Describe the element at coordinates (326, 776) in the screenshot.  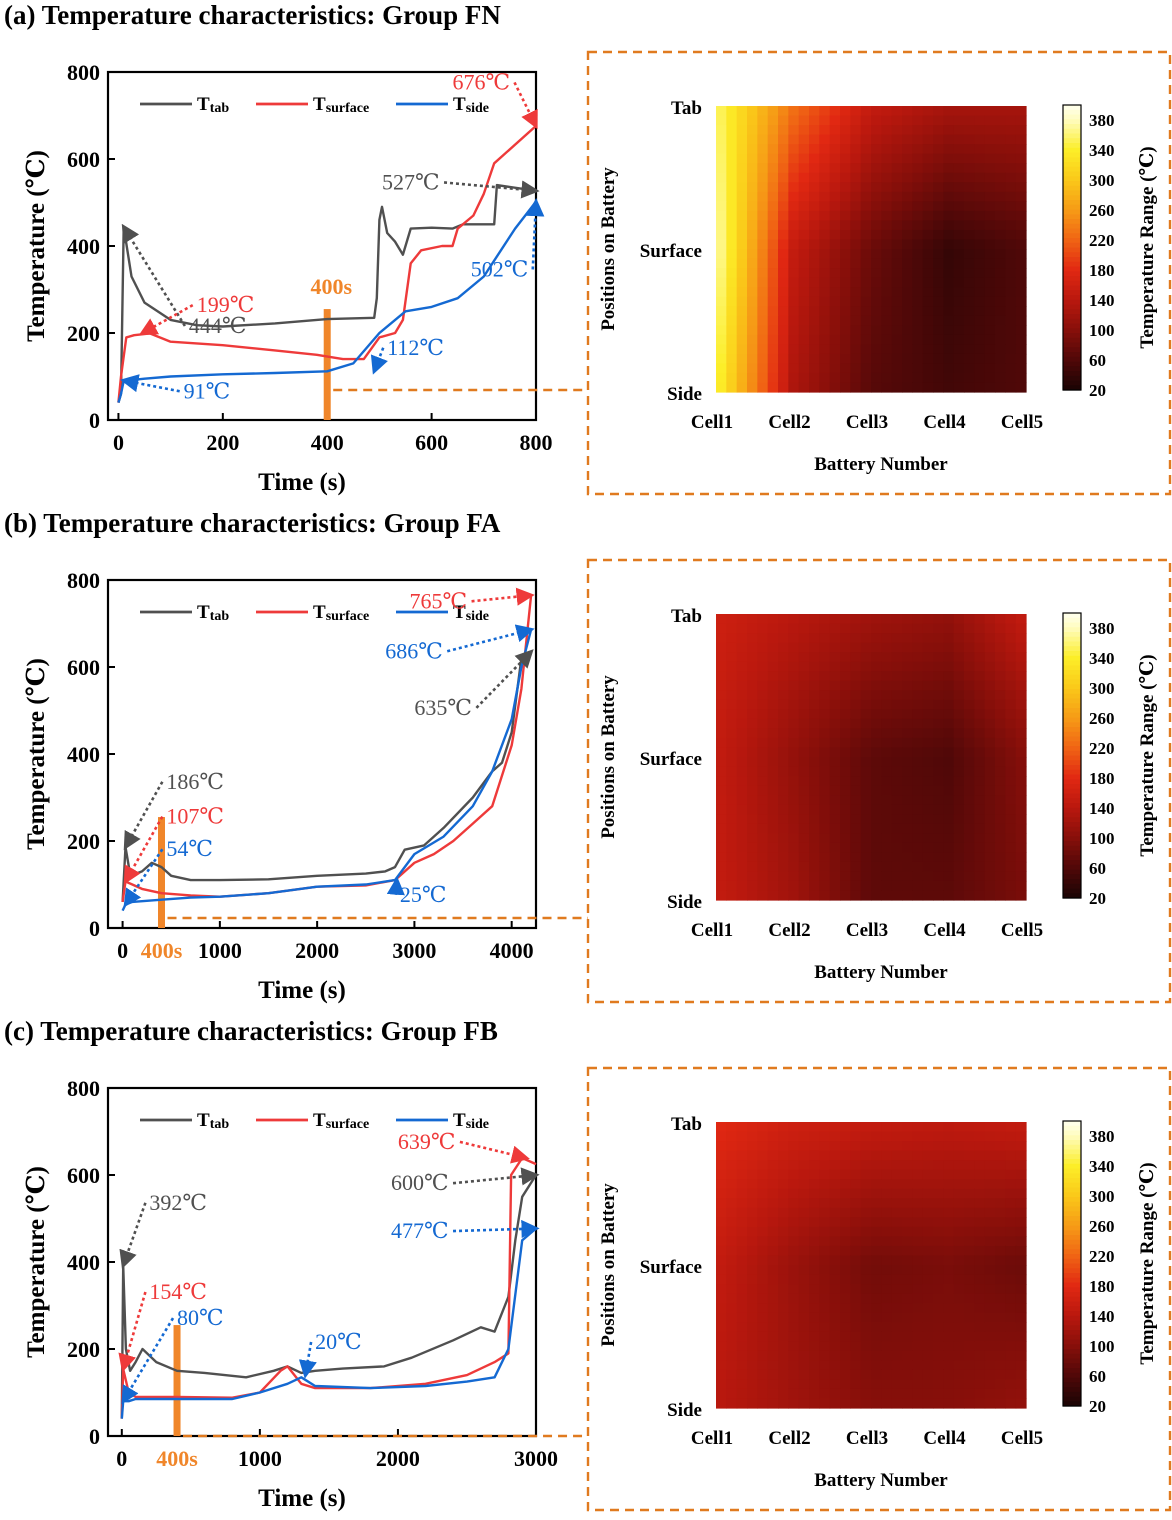
I see `series-line-tab` at that location.